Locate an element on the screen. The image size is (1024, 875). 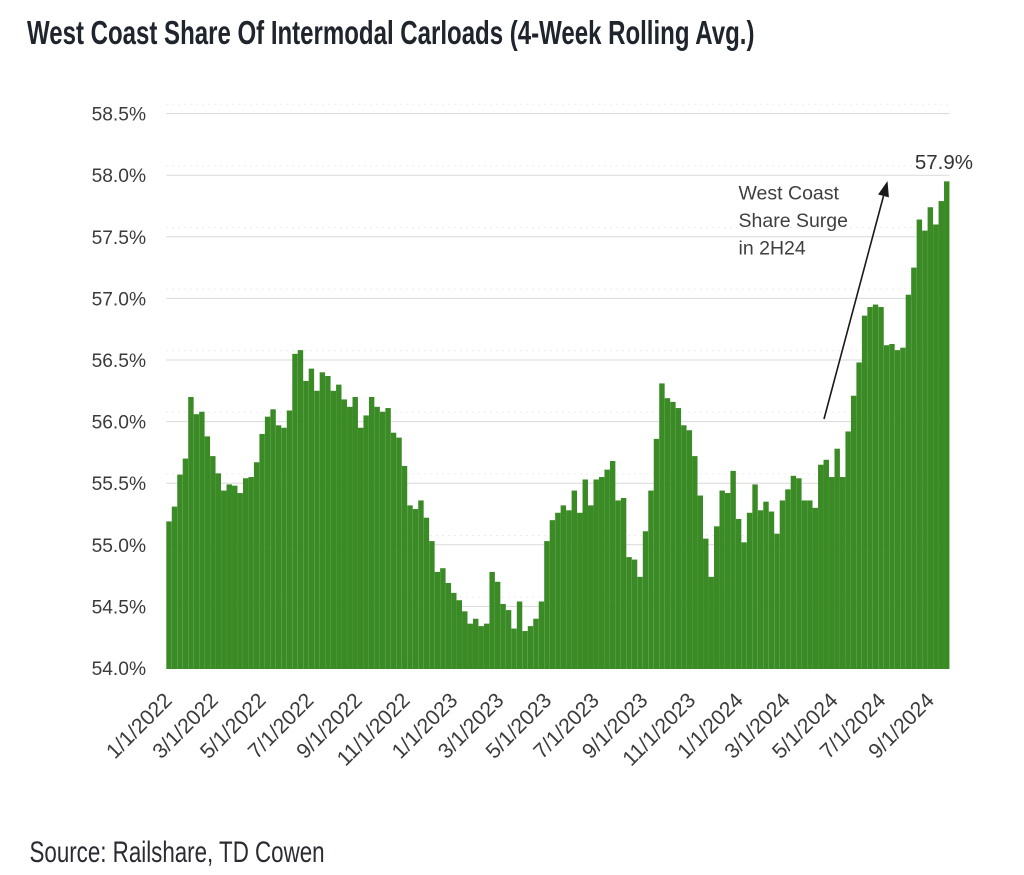
svg-text: 58.0% is located at coordinates (119, 176).